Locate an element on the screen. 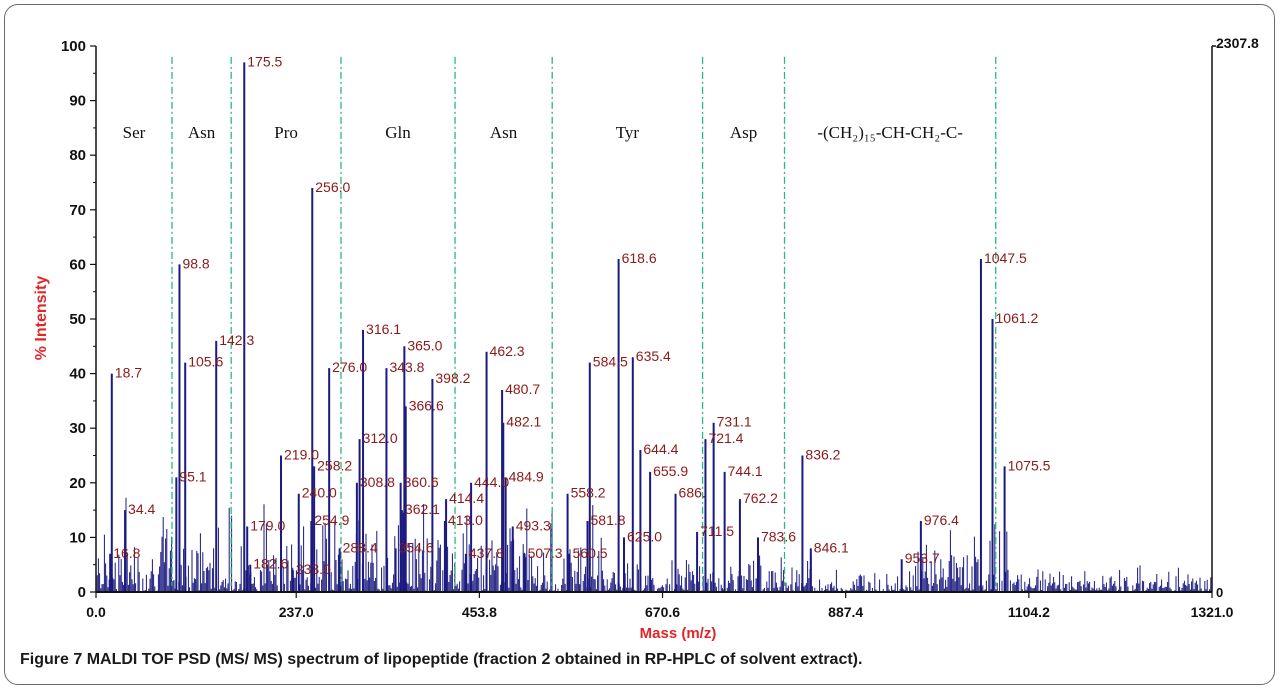 The width and height of the screenshot is (1281, 693). peak-label: 18.7 is located at coordinates (128, 373).